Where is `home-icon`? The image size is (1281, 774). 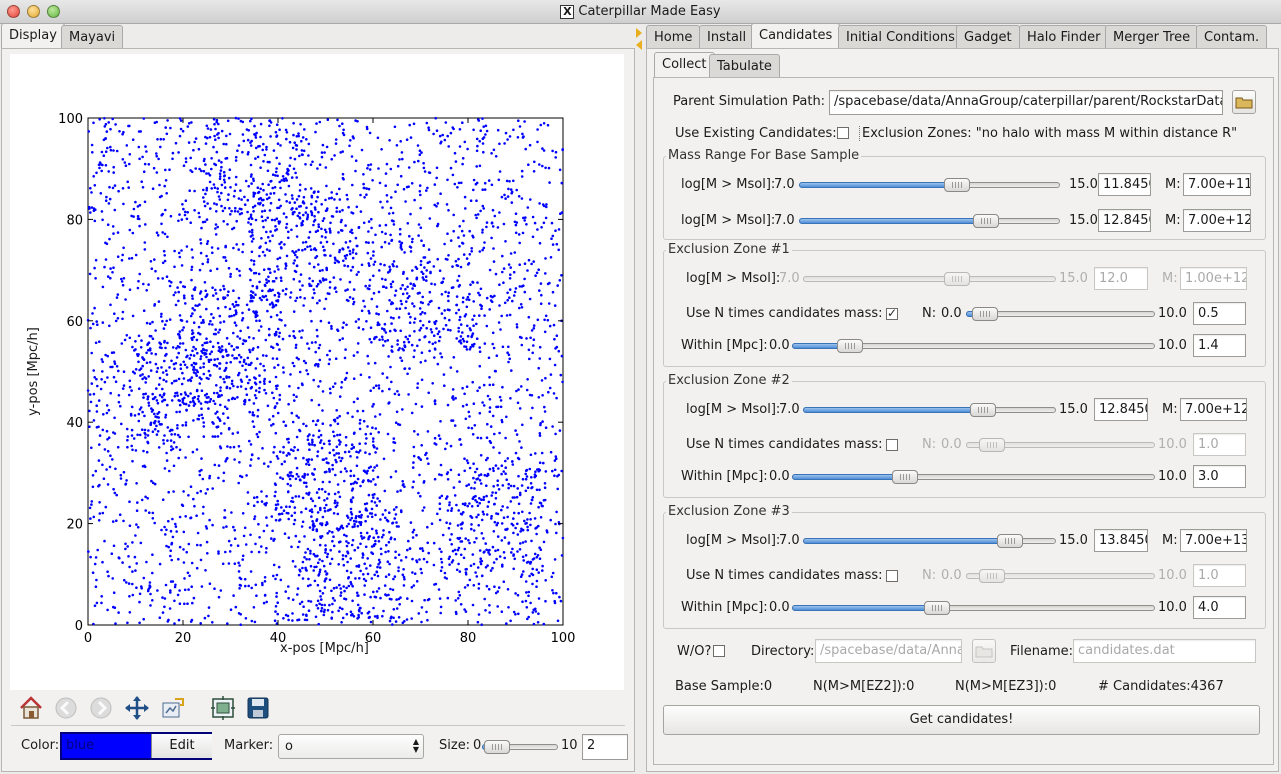 home-icon is located at coordinates (31, 708).